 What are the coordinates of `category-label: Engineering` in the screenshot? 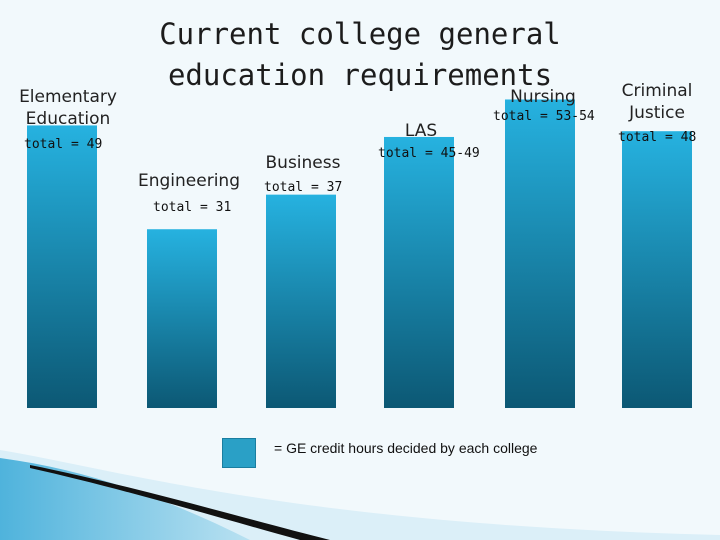 It's located at (189, 181).